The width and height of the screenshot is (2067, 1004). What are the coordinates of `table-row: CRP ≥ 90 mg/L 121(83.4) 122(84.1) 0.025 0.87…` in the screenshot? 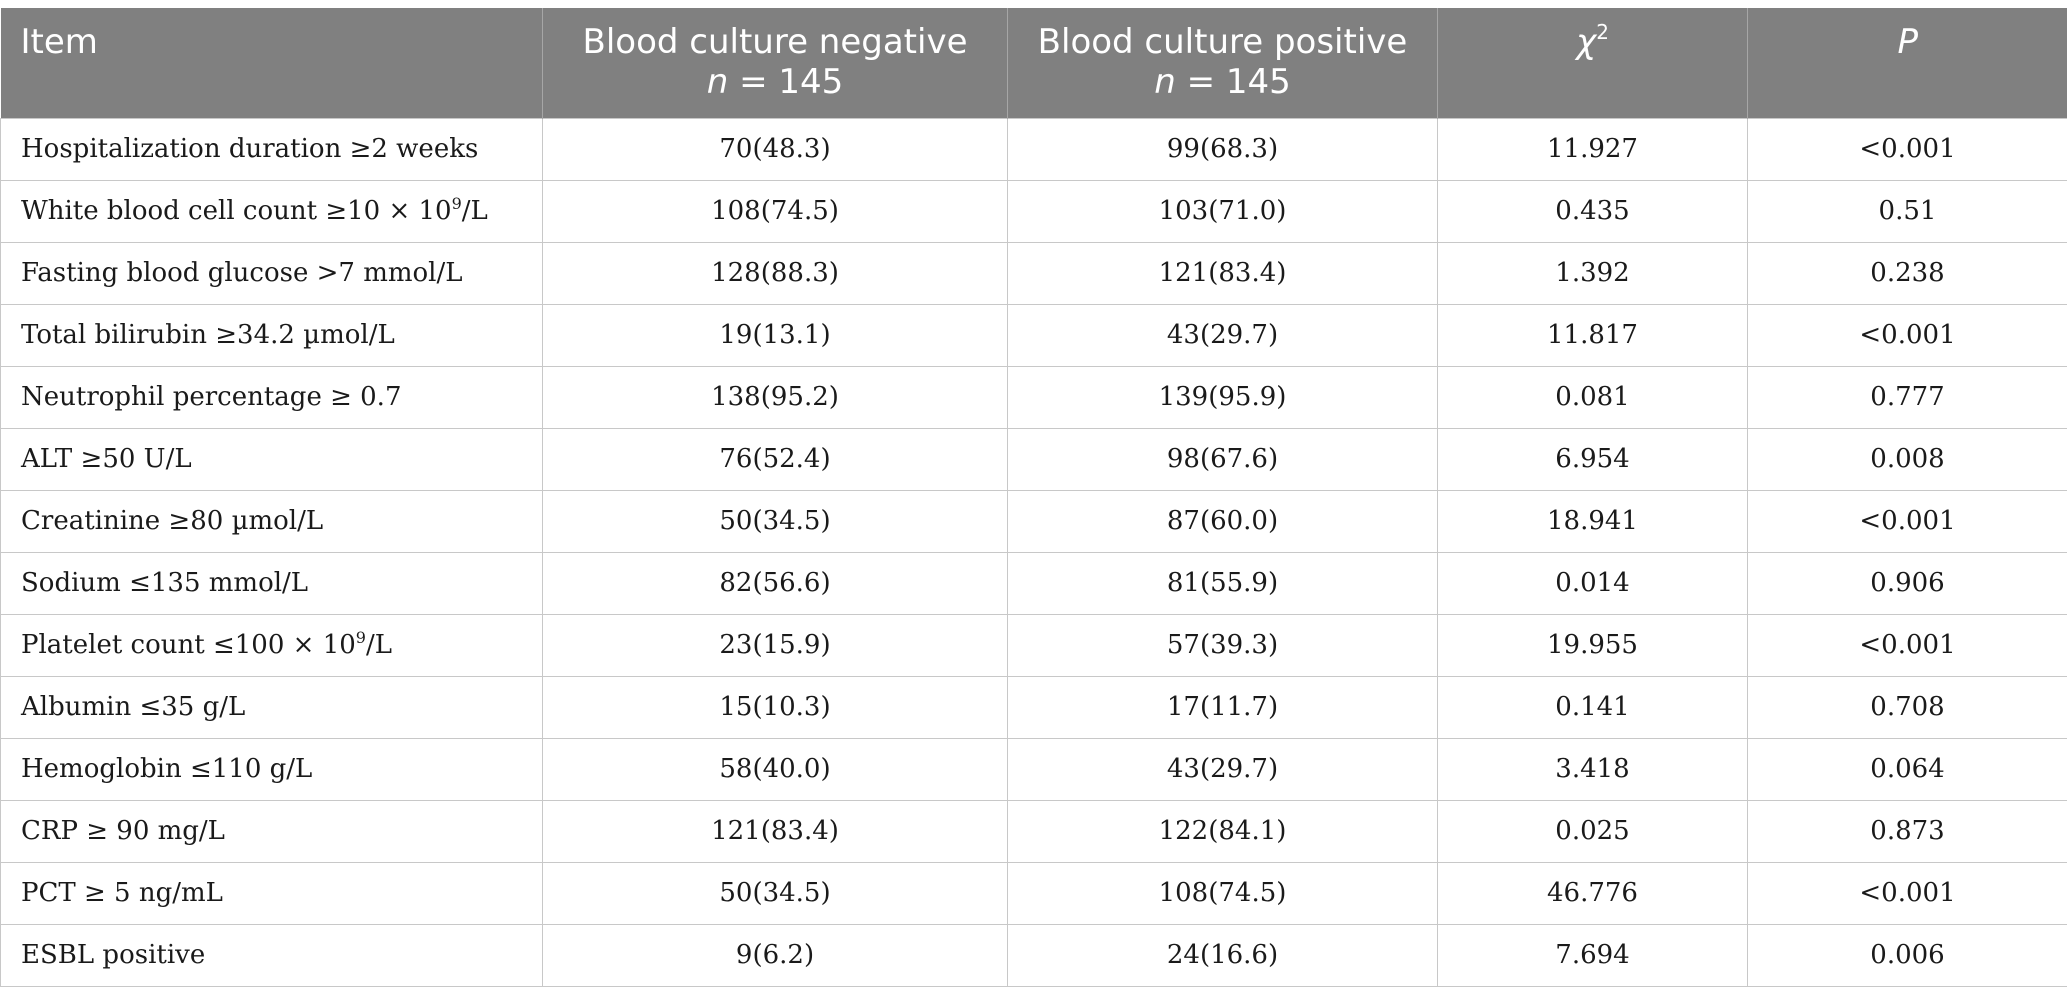 It's located at (1033, 831).